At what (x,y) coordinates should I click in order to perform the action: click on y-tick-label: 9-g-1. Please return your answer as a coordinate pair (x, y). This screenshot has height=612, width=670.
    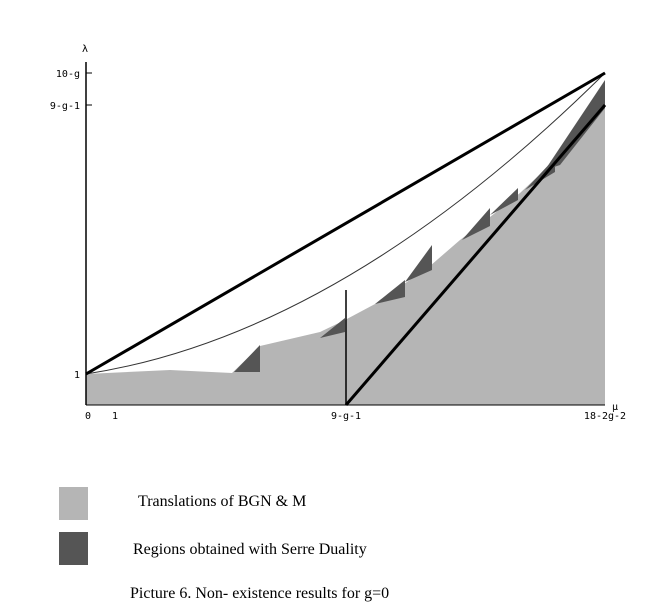
    Looking at the image, I should click on (65, 106).